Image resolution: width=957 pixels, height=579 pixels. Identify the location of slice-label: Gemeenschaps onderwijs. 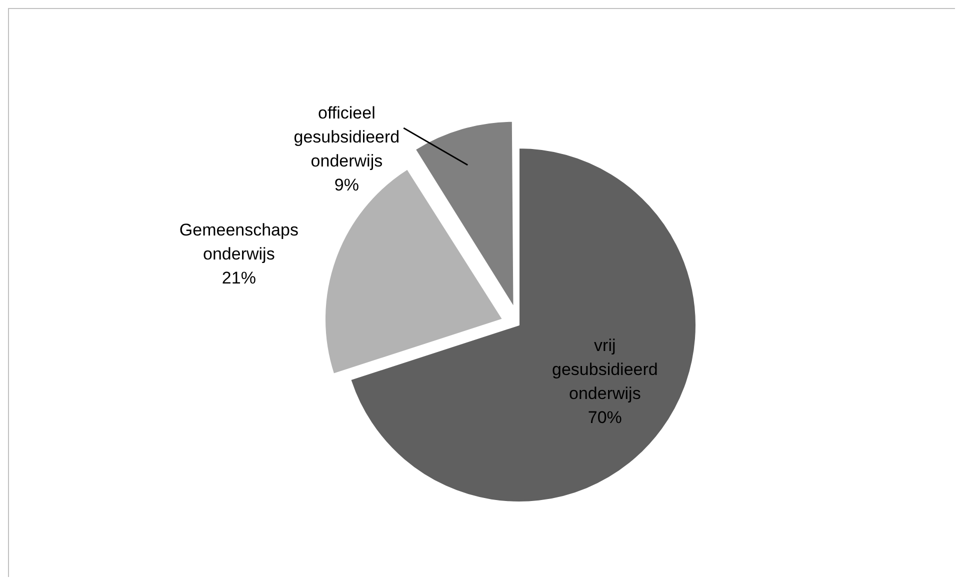
(238, 242).